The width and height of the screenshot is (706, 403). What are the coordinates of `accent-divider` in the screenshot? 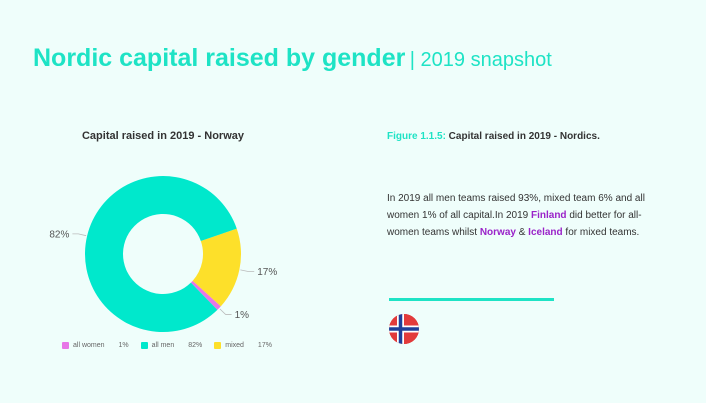 It's located at (471, 299).